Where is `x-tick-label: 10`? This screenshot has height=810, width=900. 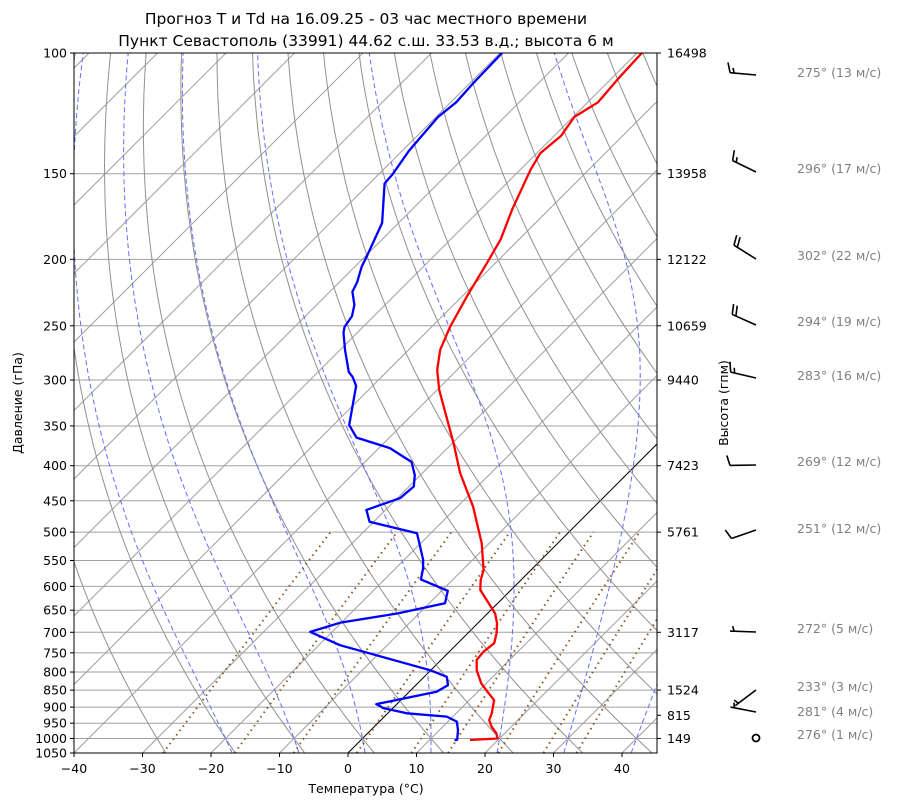
x-tick-label: 10 is located at coordinates (417, 768).